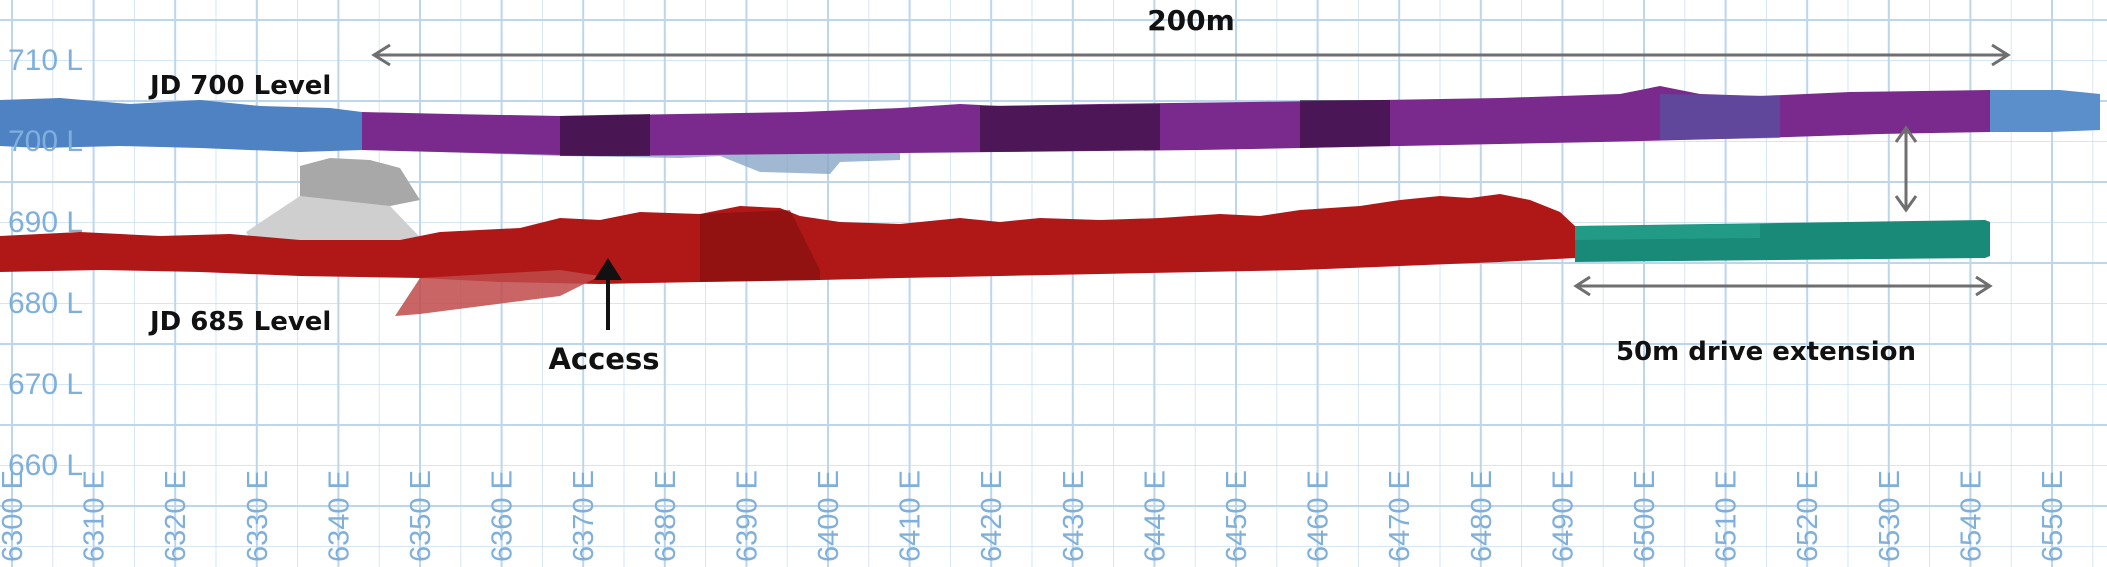  What do you see at coordinates (503, 516) in the screenshot?
I see `easting-tick-label: 6360 E` at bounding box center [503, 516].